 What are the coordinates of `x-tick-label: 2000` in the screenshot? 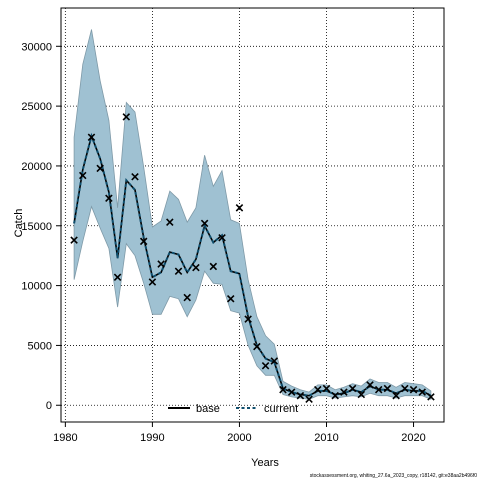 It's located at (239, 438).